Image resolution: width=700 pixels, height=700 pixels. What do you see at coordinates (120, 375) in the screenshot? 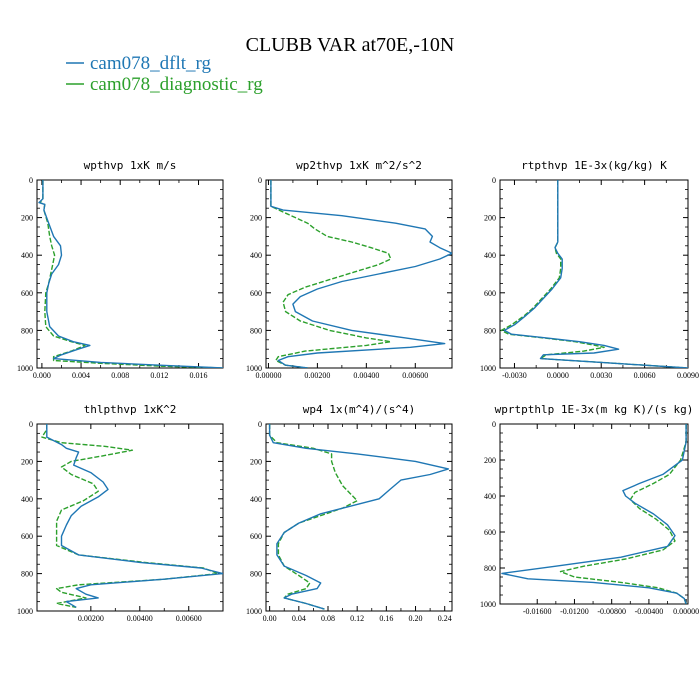
I see `x-tick-label: 0.008` at bounding box center [120, 375].